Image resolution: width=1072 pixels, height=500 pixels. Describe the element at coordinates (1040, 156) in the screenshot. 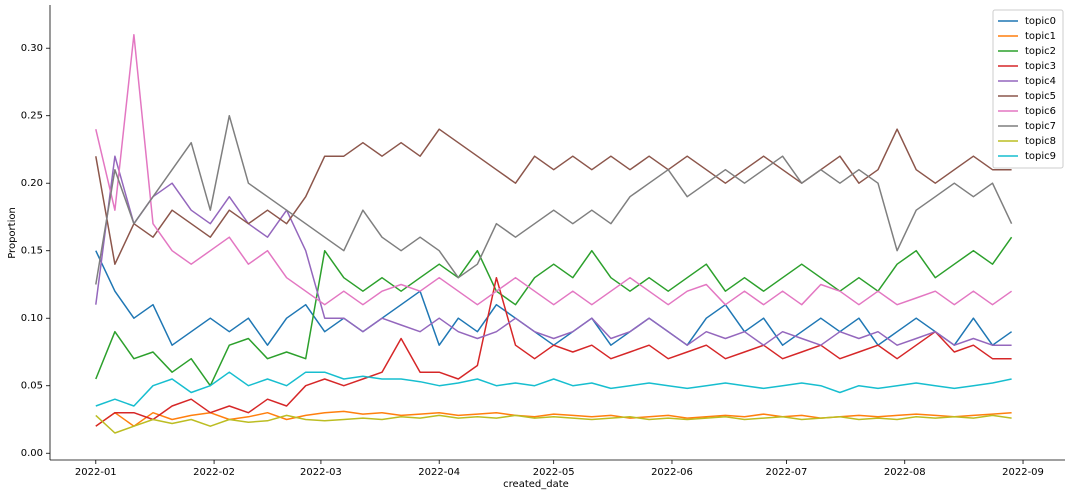

I see `legend-label: topic9` at that location.